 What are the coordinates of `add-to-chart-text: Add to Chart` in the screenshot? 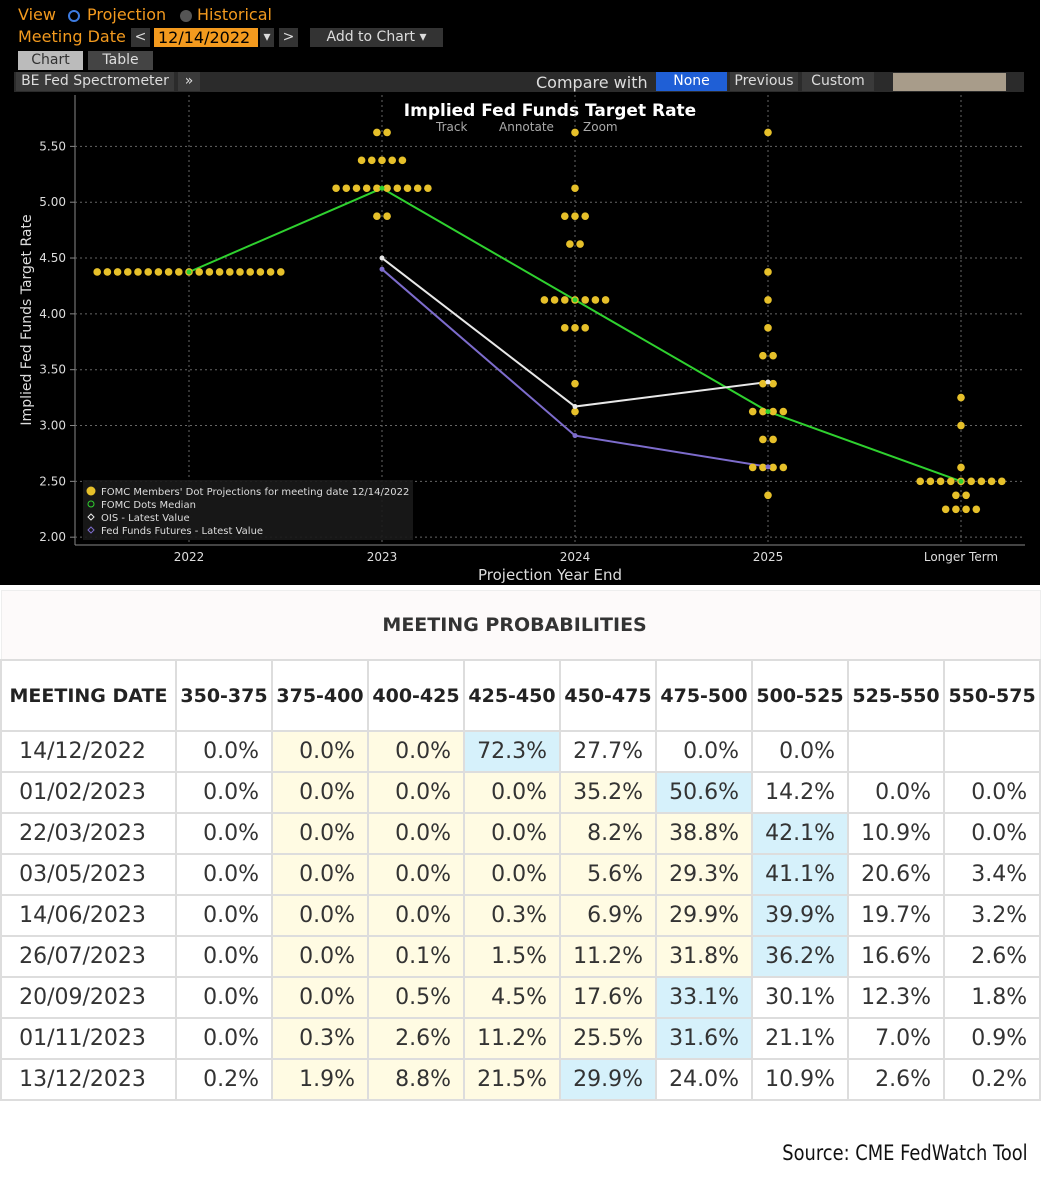 It's located at (371, 37).